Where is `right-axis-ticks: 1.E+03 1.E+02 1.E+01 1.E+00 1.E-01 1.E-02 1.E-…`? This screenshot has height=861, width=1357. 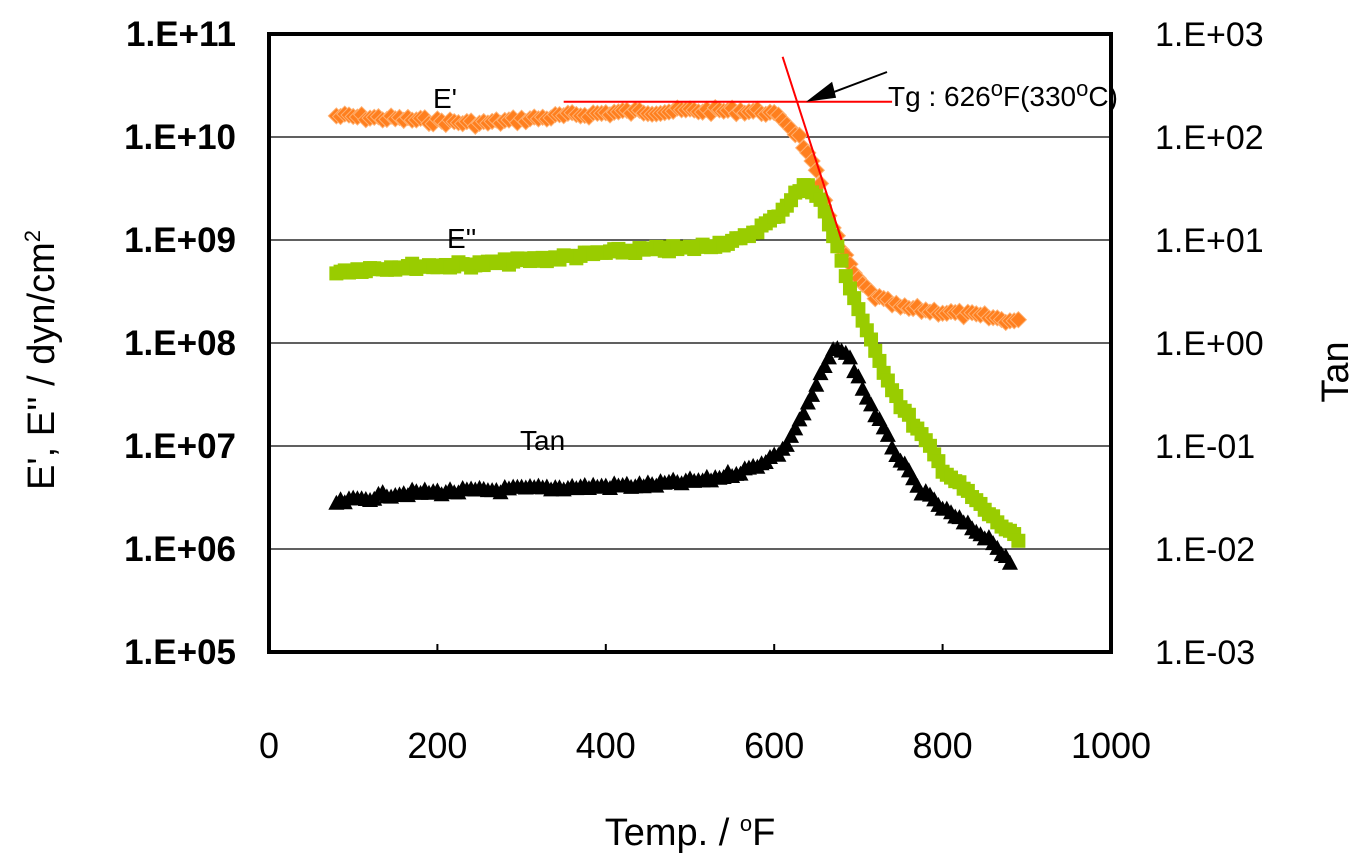
right-axis-ticks: 1.E+03 1.E+02 1.E+01 1.E+00 1.E-01 1.E-02 1.E-… is located at coordinates (1209, 344).